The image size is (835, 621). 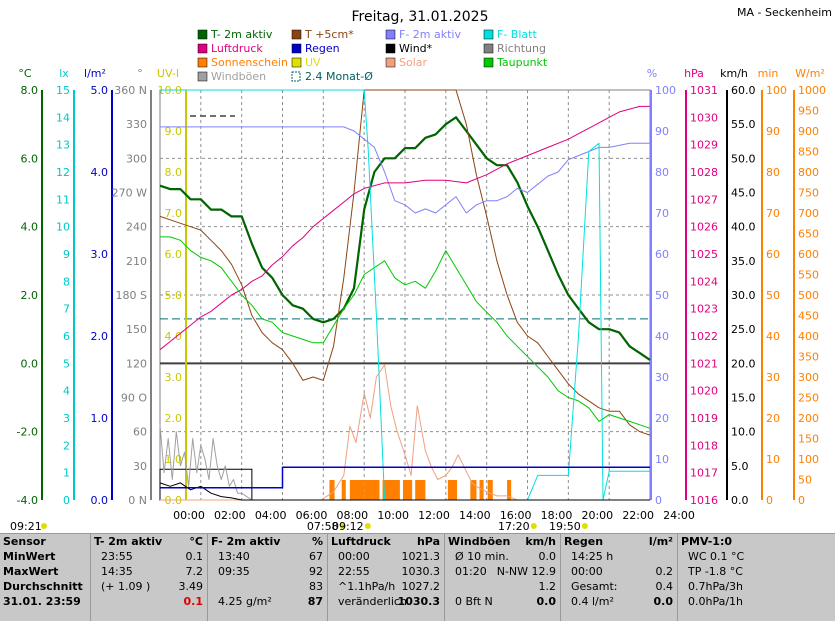 What do you see at coordinates (773, 254) in the screenshot?
I see `sunmin-tick-label: 60` at bounding box center [773, 254].